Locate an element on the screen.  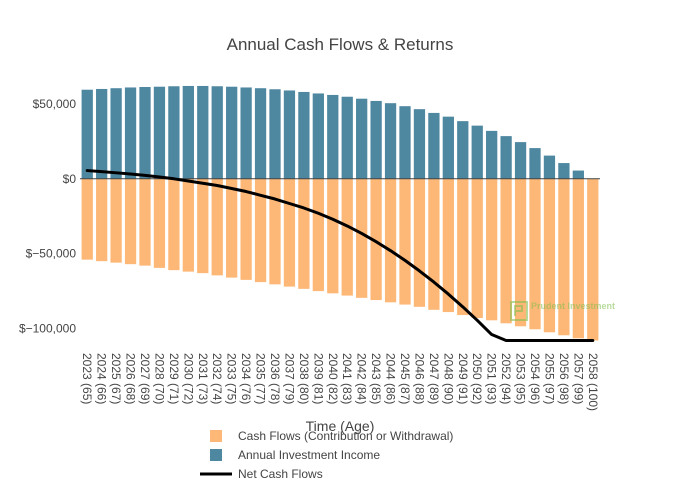
x-tick-label: 2025 (67) is located at coordinates (116, 378).